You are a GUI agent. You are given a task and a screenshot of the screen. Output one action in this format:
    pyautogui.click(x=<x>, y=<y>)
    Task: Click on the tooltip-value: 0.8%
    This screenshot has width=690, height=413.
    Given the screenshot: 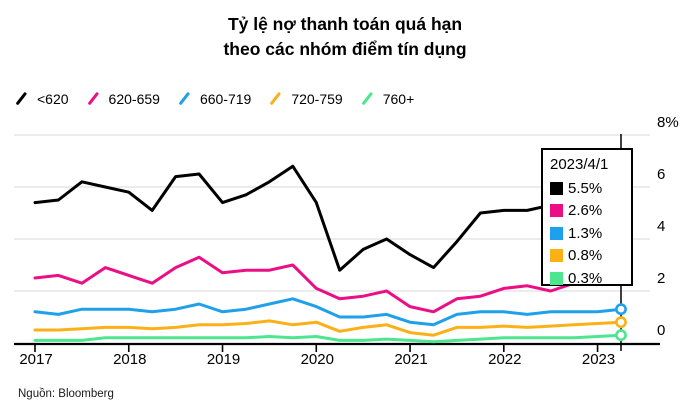 What is the action you would take?
    pyautogui.click(x=585, y=256)
    